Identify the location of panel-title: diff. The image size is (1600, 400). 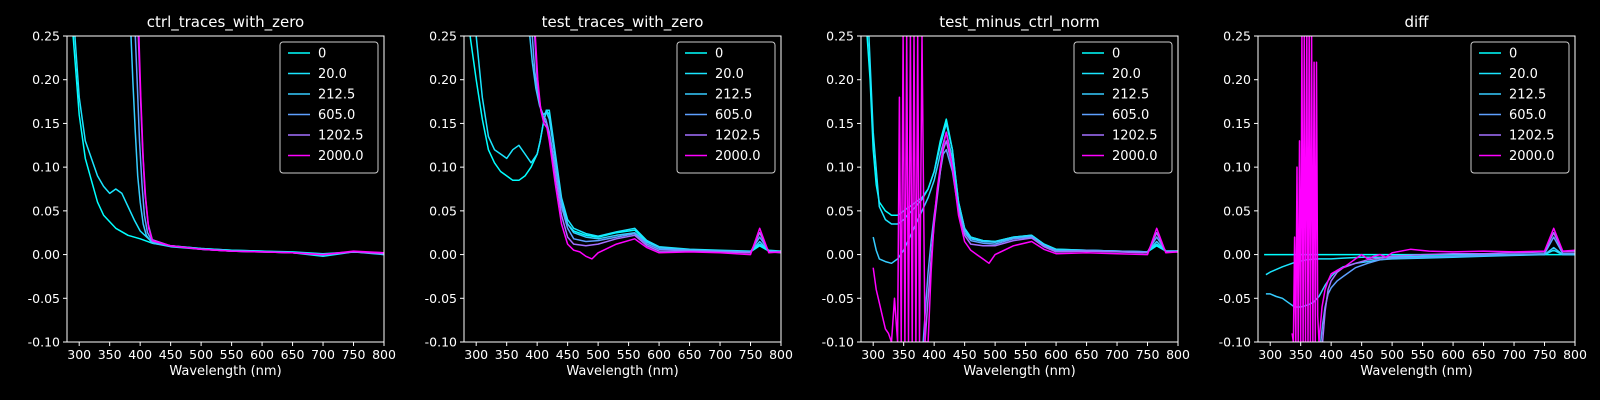
(1416, 22).